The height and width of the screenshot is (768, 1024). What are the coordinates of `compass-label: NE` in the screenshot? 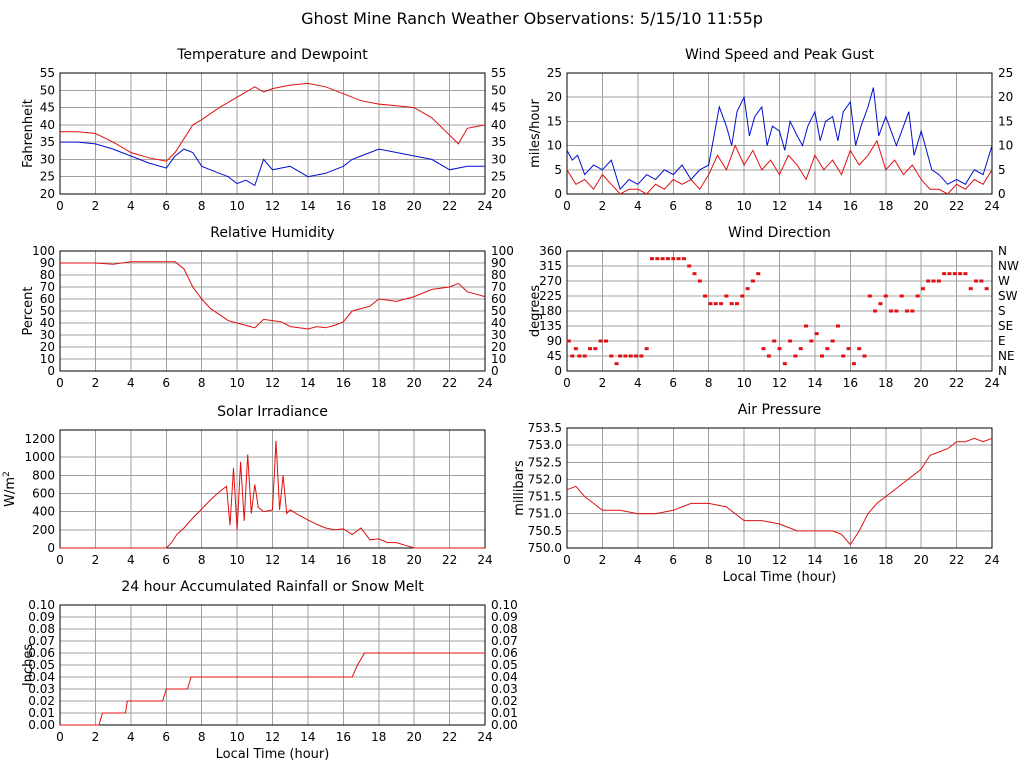 It's located at (1006, 356).